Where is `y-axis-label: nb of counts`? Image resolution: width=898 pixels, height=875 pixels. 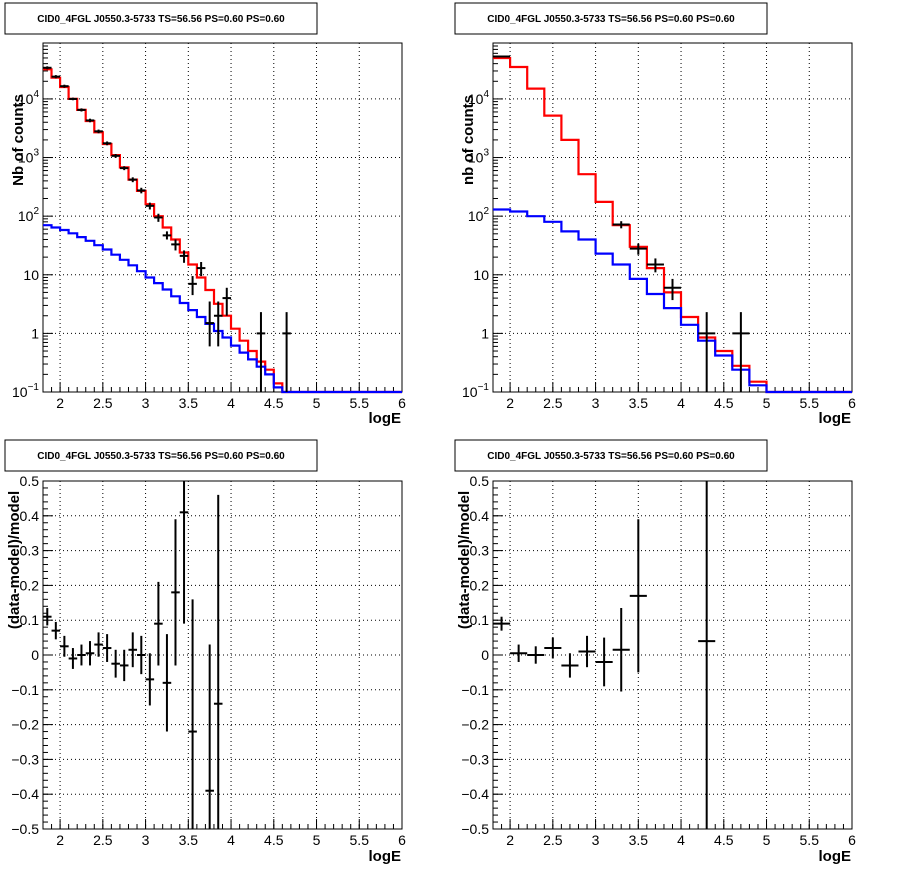 y-axis-label: nb of counts is located at coordinates (468, 140).